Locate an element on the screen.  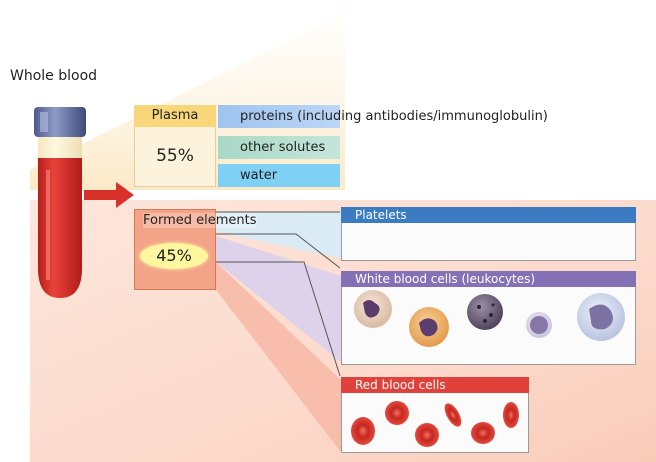
proteins-strip is located at coordinates (279, 116).